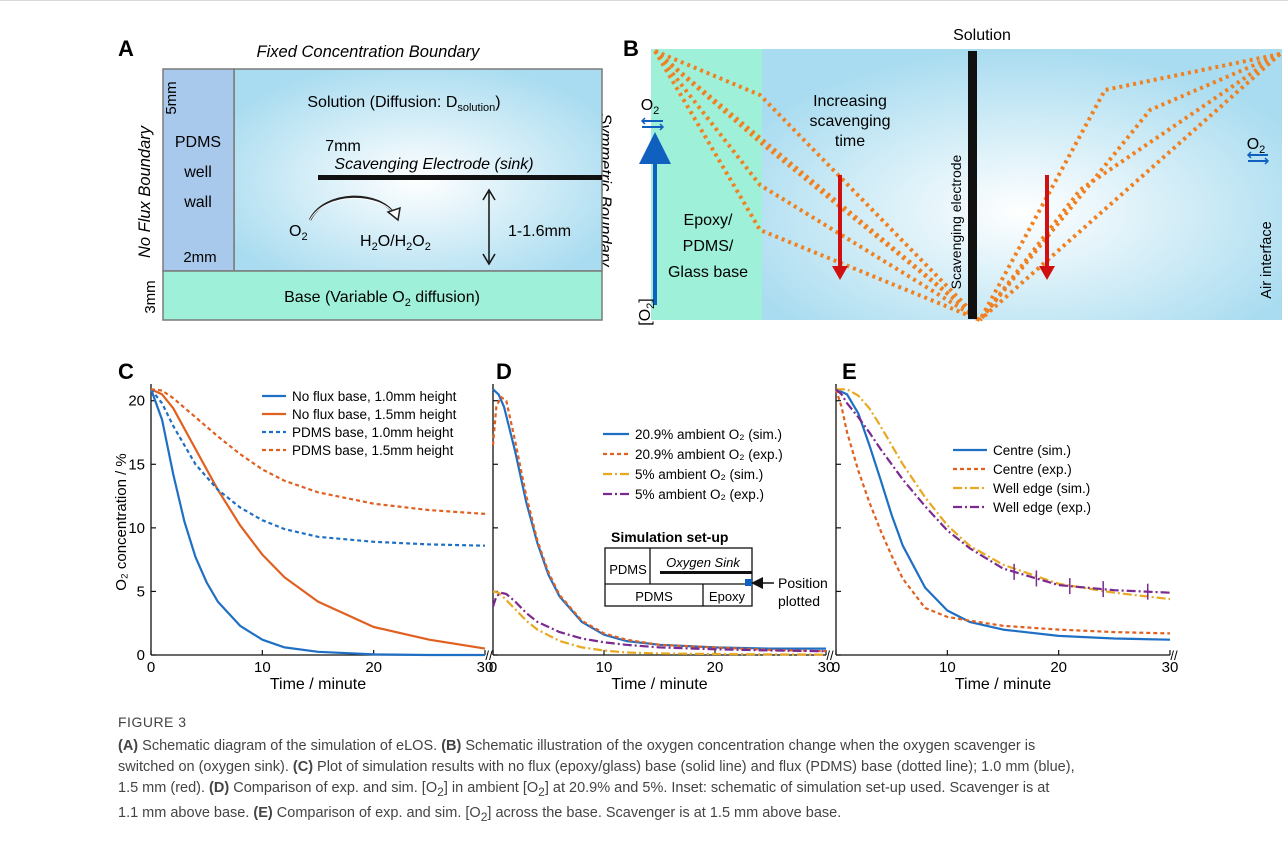 This screenshot has height=858, width=1288. Describe the element at coordinates (1267, 161) in the screenshot. I see `o2-right-flux-head-bottom` at that location.